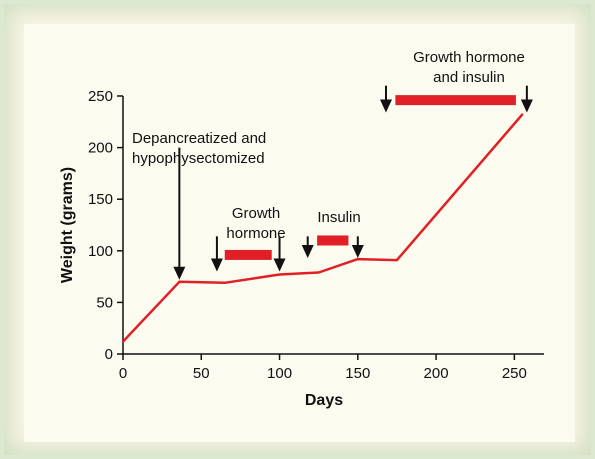 This screenshot has height=459, width=595. What do you see at coordinates (67, 225) in the screenshot?
I see `y-axis-title: Weight (grams)` at bounding box center [67, 225].